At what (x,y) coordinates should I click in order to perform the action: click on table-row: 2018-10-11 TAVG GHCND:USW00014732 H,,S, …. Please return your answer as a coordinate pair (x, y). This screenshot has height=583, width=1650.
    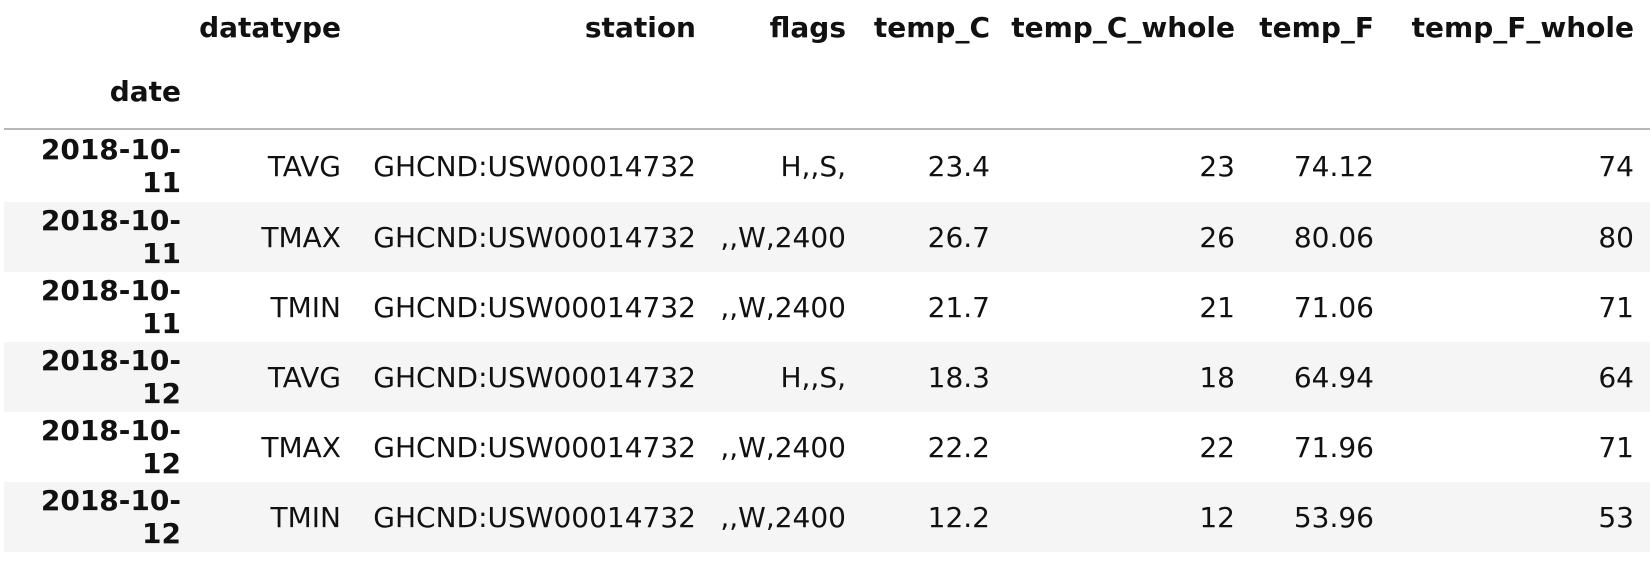
    Looking at the image, I should click on (827, 165).